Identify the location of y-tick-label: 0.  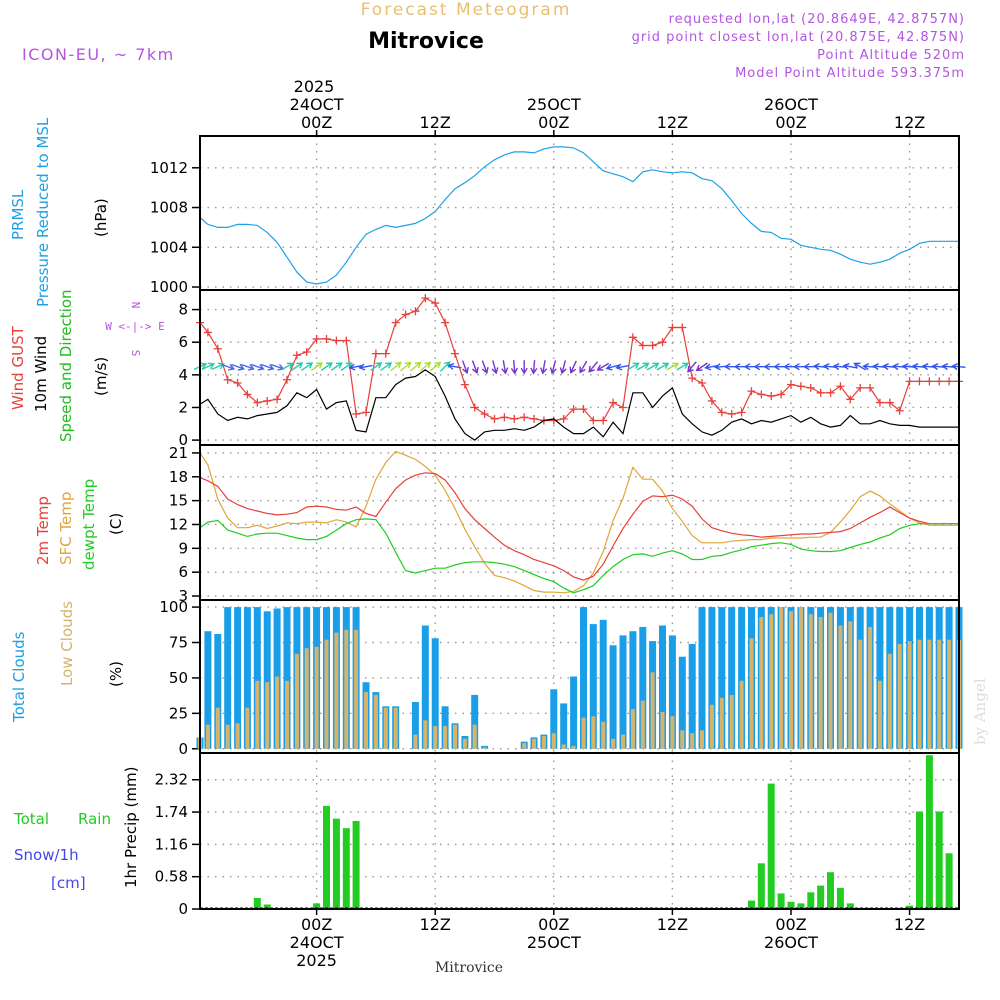
(183, 749).